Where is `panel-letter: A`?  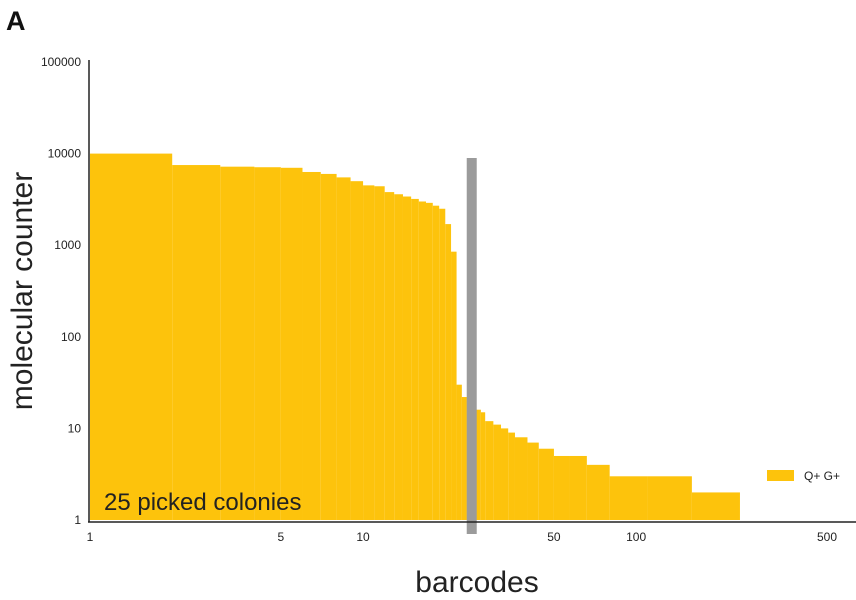 panel-letter: A is located at coordinates (16, 21).